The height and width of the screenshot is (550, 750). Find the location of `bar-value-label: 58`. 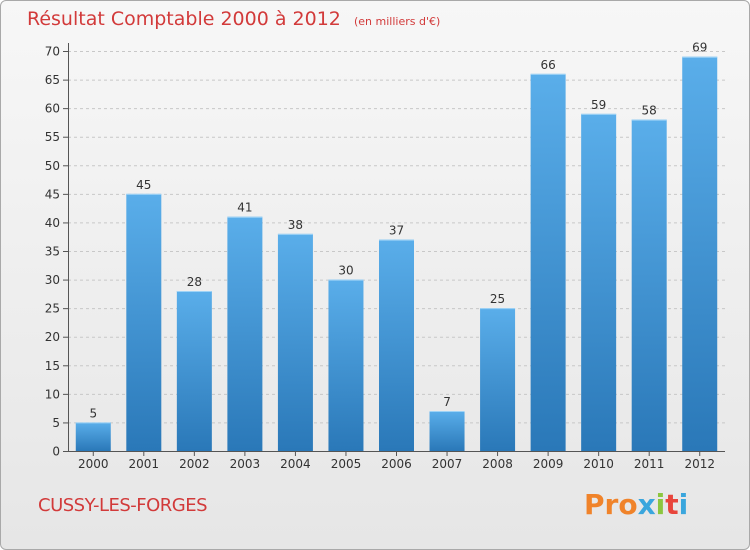

bar-value-label: 58 is located at coordinates (649, 111).